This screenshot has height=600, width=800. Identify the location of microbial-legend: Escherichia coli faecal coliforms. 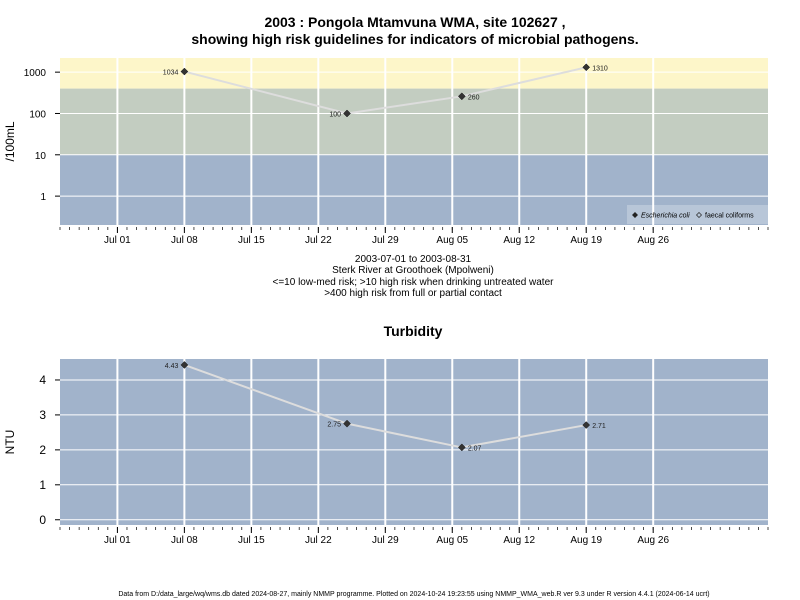
(697, 214).